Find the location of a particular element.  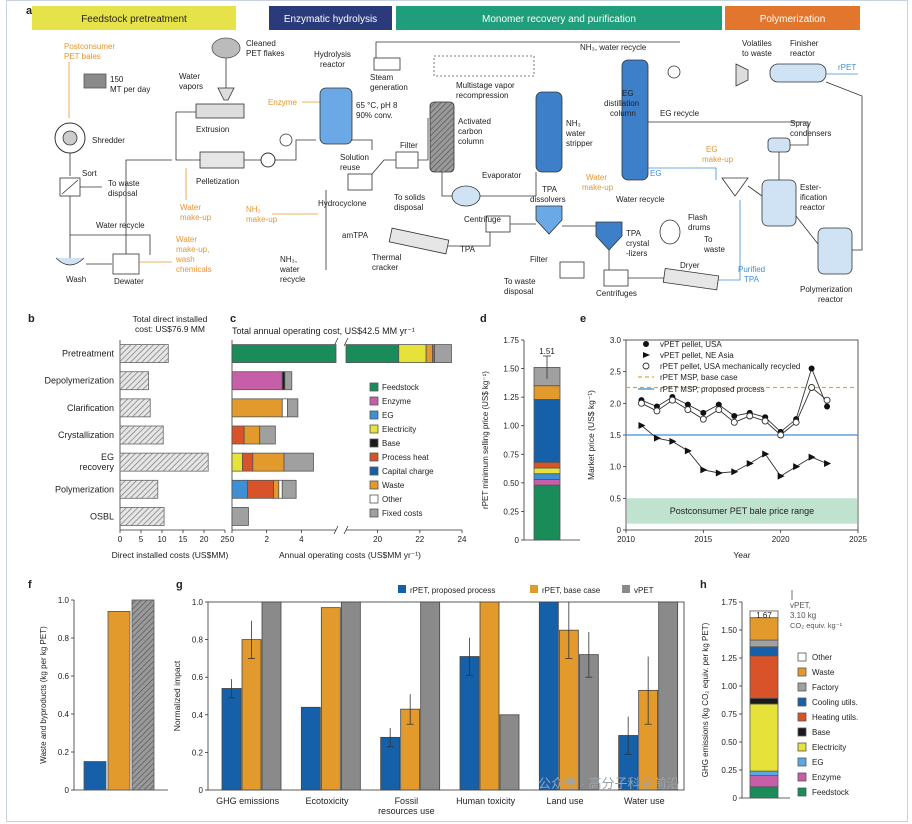

extruder-body is located at coordinates (220, 111).